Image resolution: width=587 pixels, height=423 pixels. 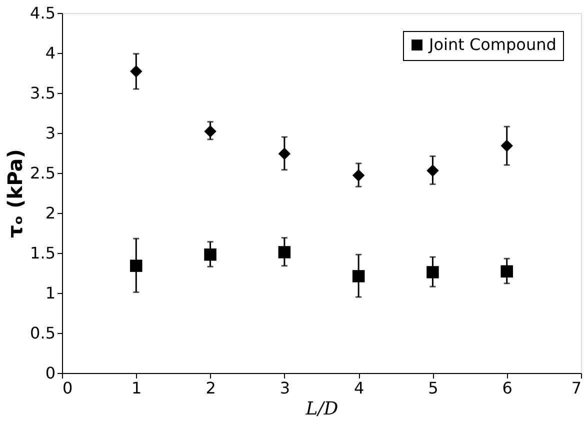 What do you see at coordinates (137, 388) in the screenshot?
I see `x-tick-label: 1` at bounding box center [137, 388].